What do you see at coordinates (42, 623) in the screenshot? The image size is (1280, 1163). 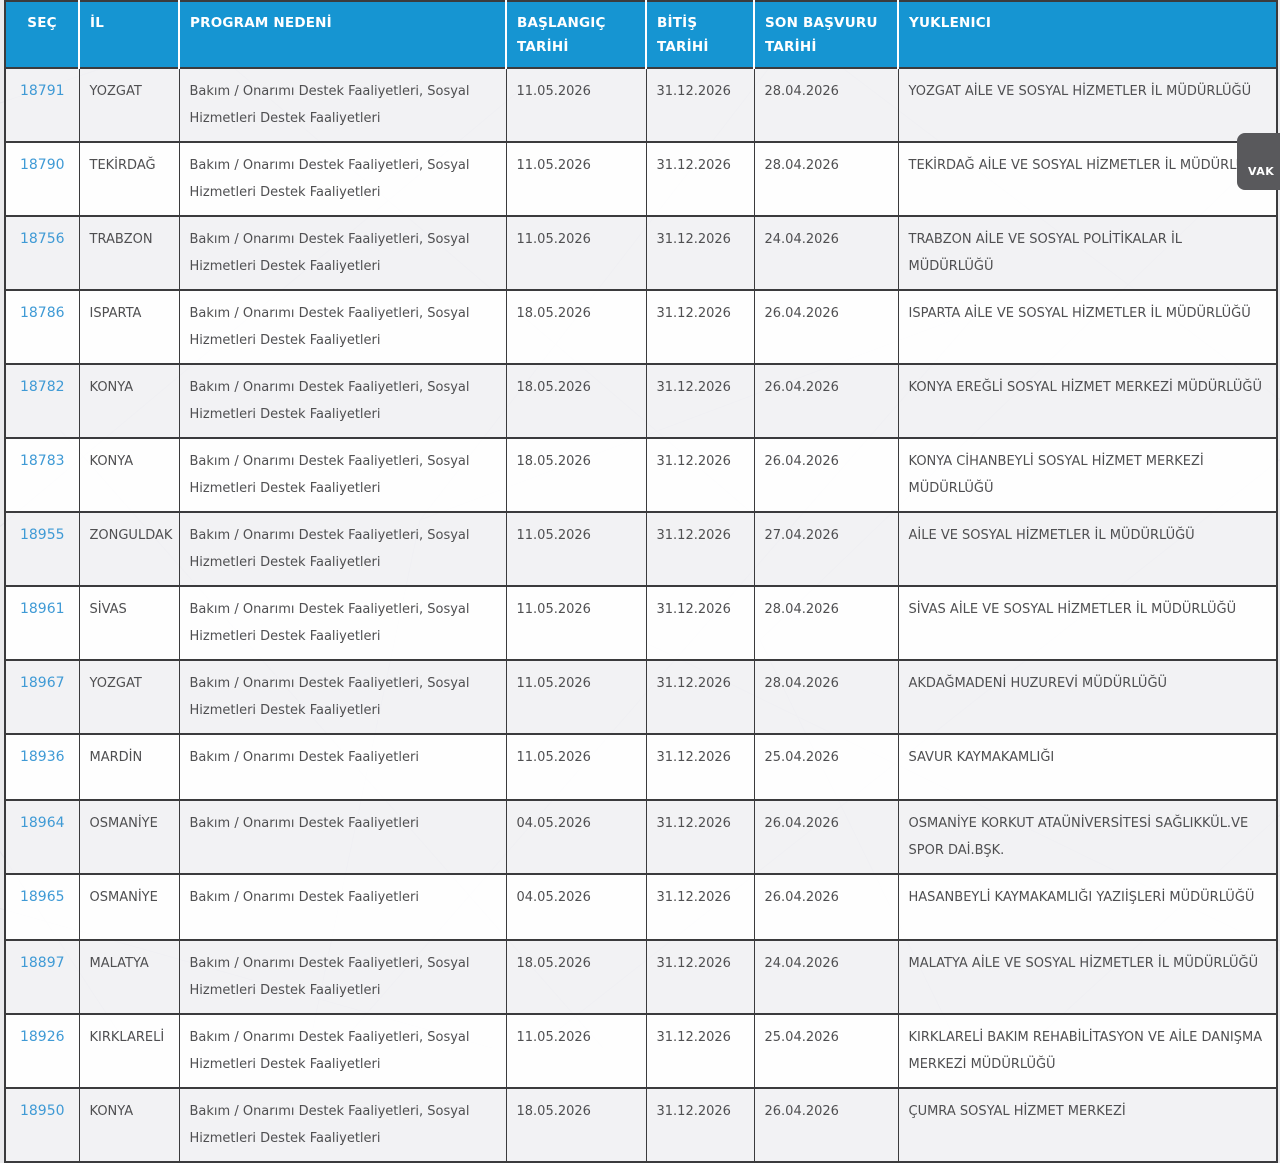 I see `cell-sec: 18961` at bounding box center [42, 623].